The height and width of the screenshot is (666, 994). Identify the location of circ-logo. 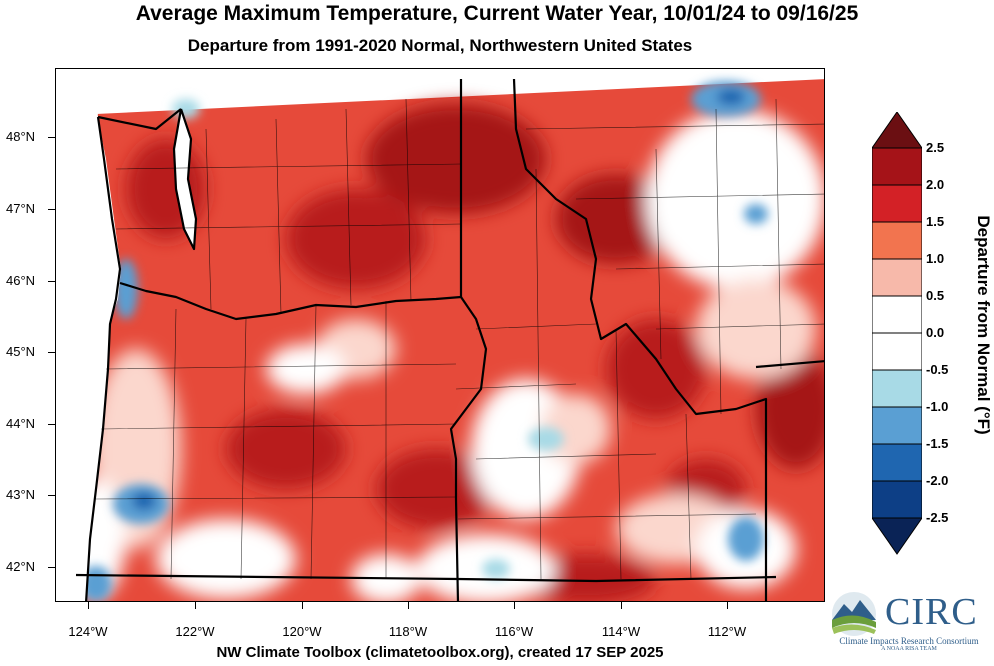
(854, 614).